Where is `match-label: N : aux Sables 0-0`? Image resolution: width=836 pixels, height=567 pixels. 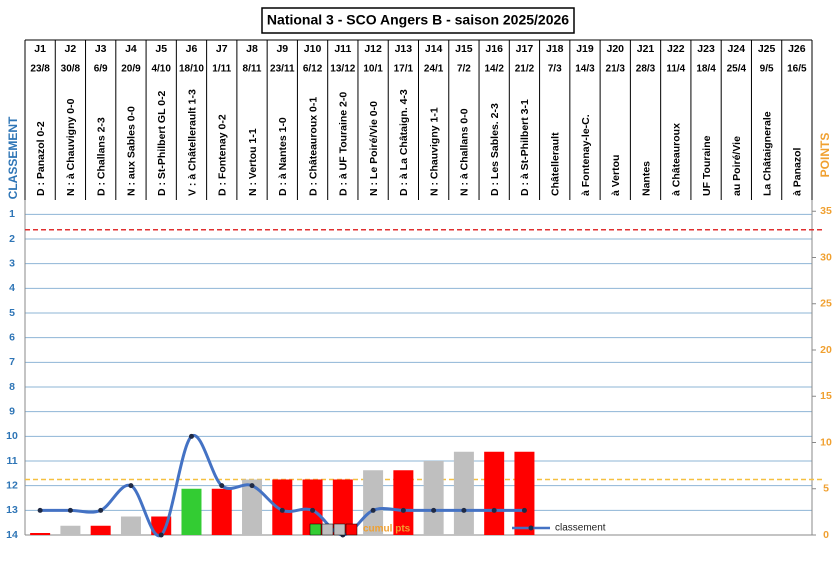
match-label: N : aux Sables 0-0 is located at coordinates (132, 151).